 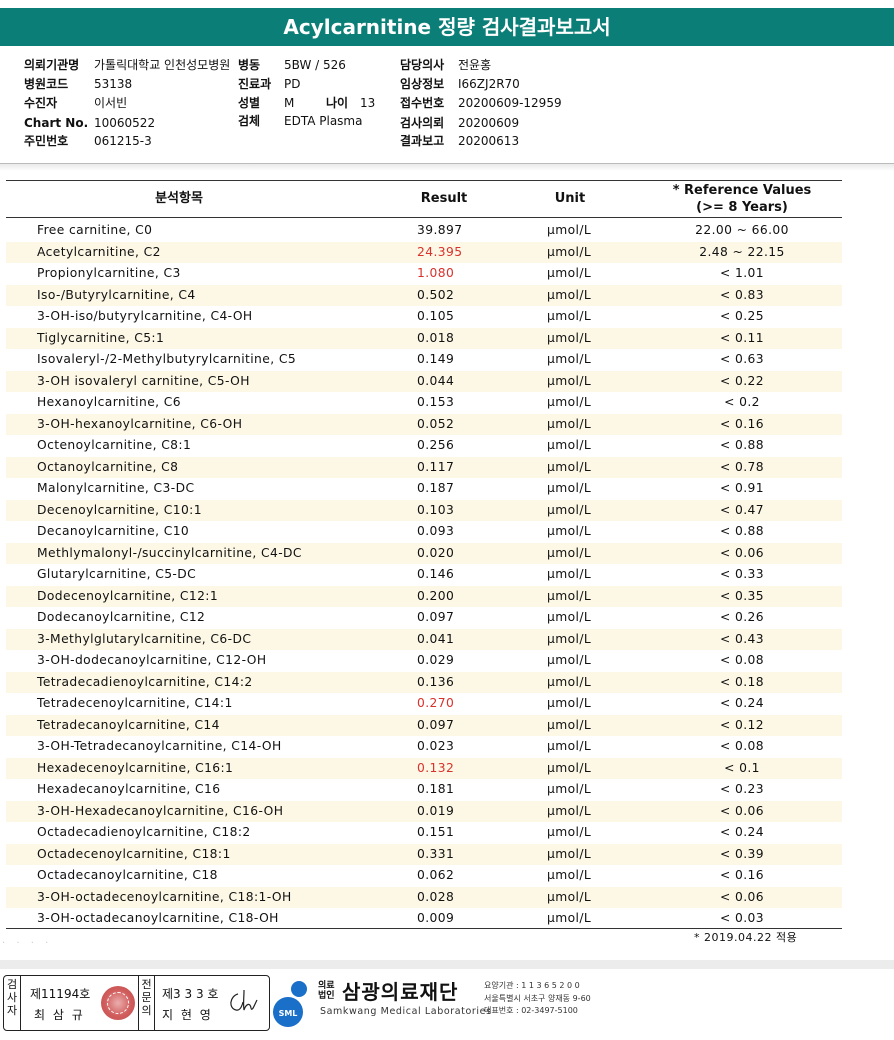 I want to click on result-value: 0.009, so click(x=436, y=918).